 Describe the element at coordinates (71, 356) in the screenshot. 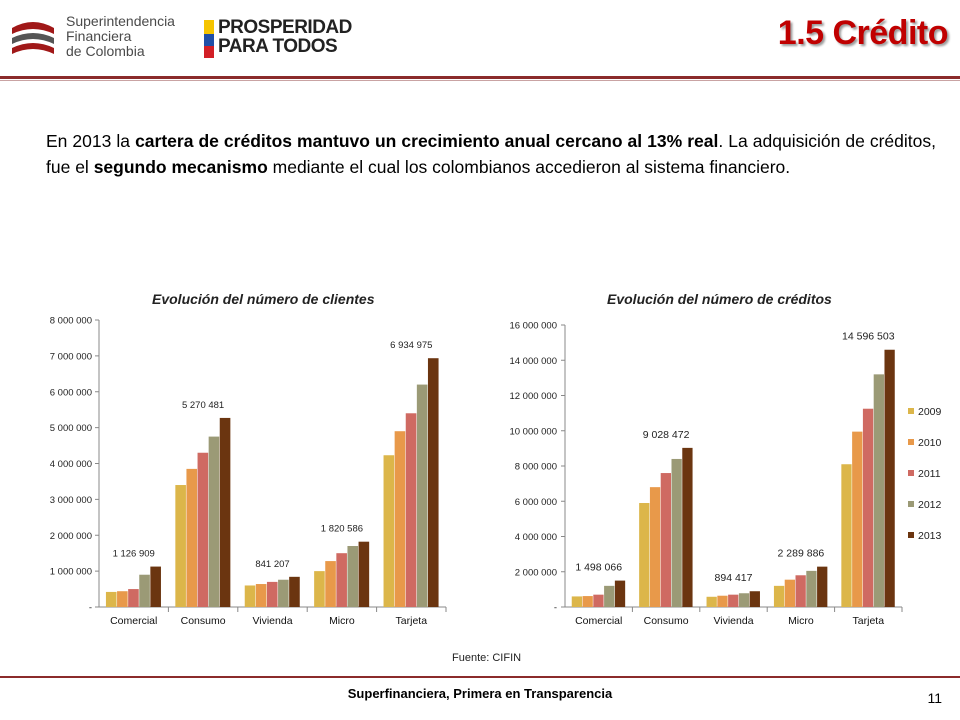

I see `y-tick-label: 7 000 000` at that location.